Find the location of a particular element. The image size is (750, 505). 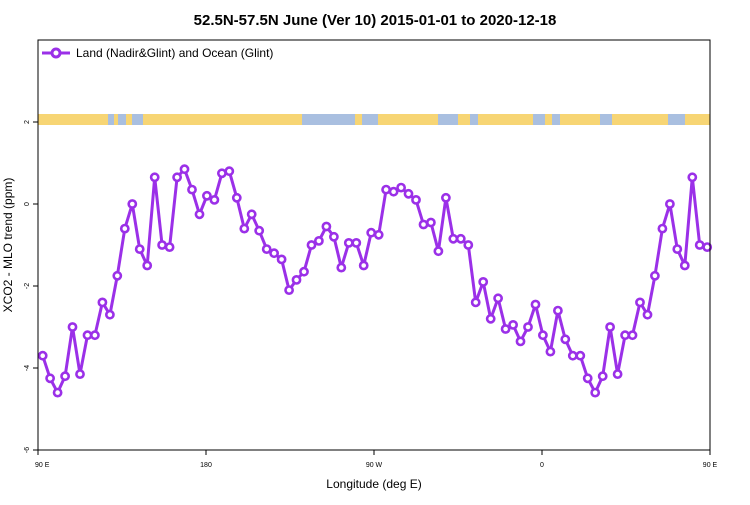

y-tick-label: -4 is located at coordinates (27, 368).